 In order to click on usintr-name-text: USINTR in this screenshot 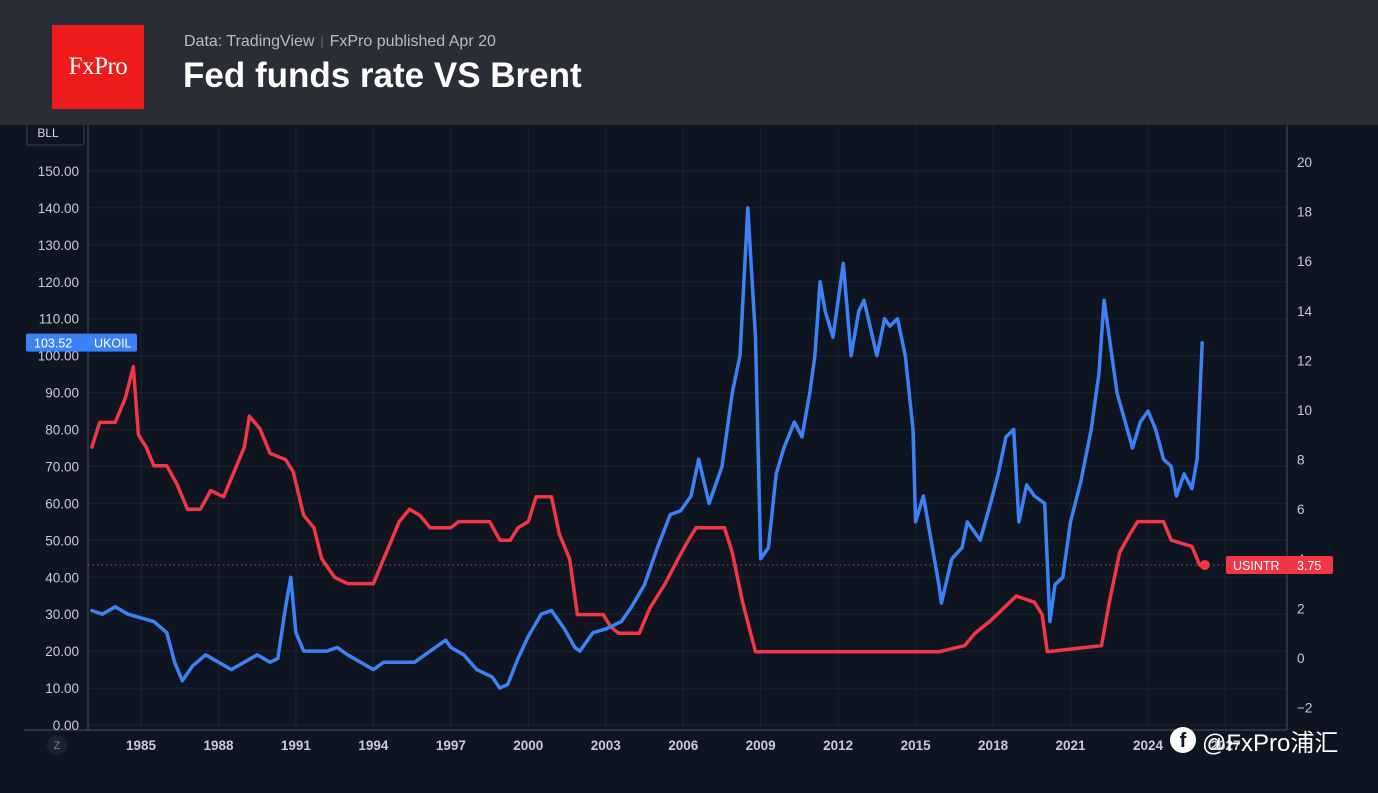, I will do `click(1256, 566)`.